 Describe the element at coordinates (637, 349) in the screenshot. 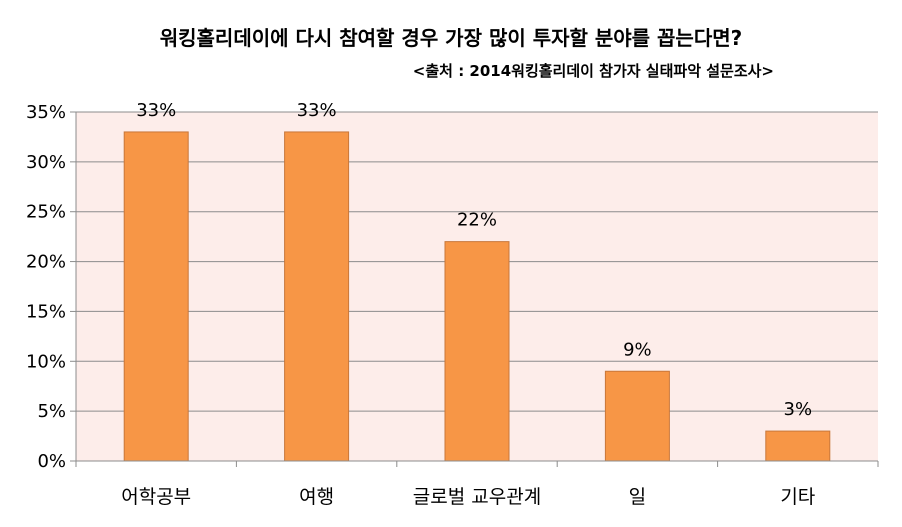

I see `data-label: 9%` at that location.